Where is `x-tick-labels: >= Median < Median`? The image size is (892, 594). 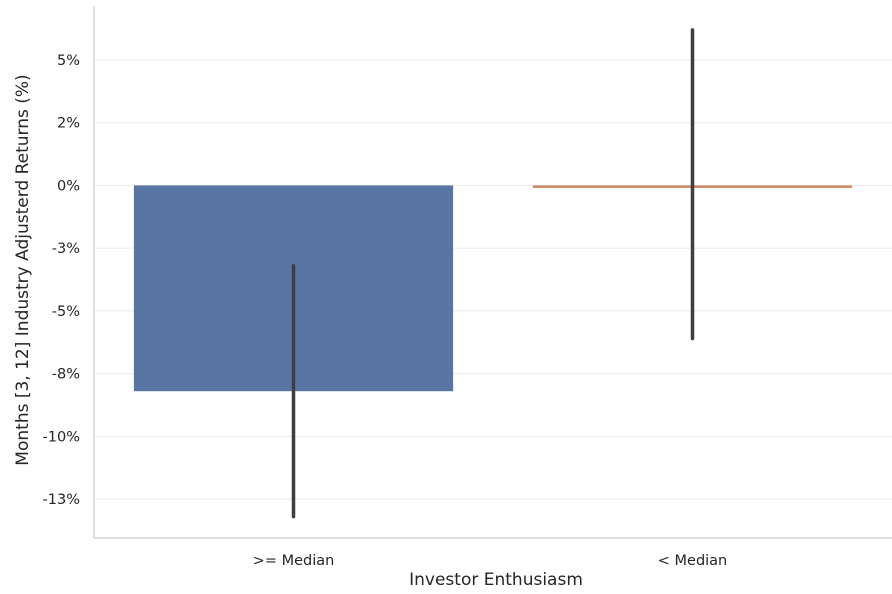 x-tick-labels: >= Median < Median is located at coordinates (490, 561).